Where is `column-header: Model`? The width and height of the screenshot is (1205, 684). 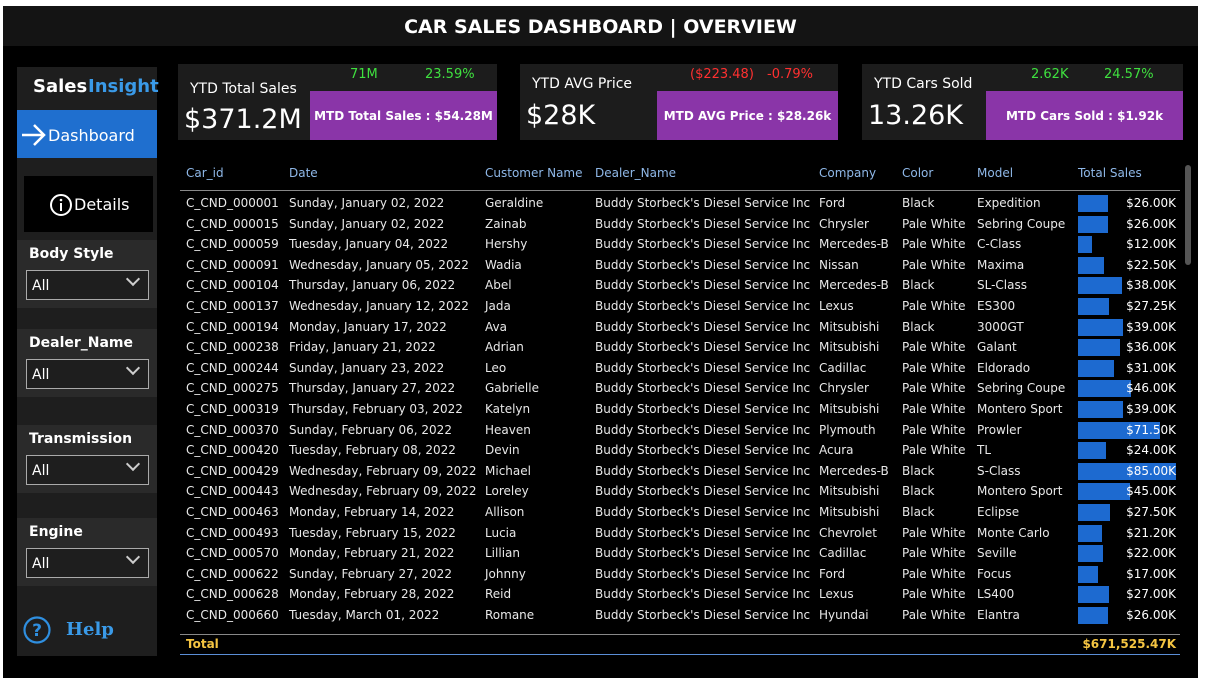
column-header: Model is located at coordinates (995, 173).